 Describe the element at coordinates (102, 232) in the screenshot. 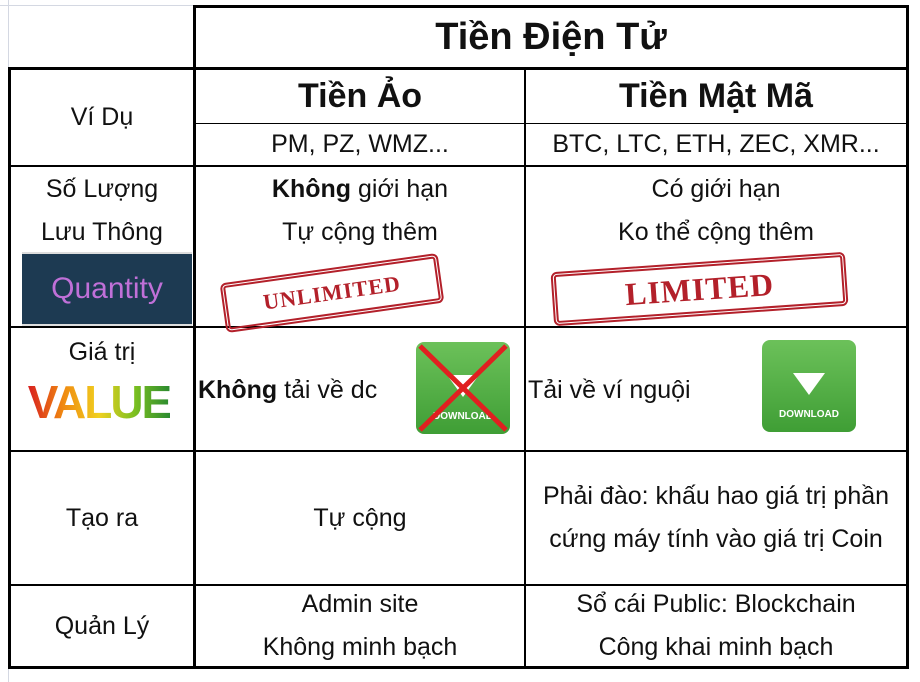

I see `row-label-line: Lưu Thông` at that location.